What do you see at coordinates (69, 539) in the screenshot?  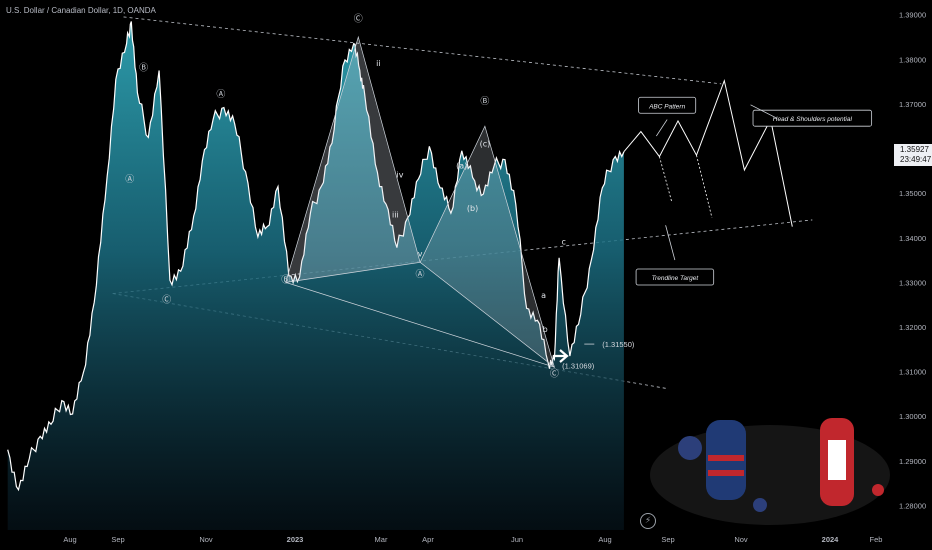 I see `x-tick-0: Aug` at bounding box center [69, 539].